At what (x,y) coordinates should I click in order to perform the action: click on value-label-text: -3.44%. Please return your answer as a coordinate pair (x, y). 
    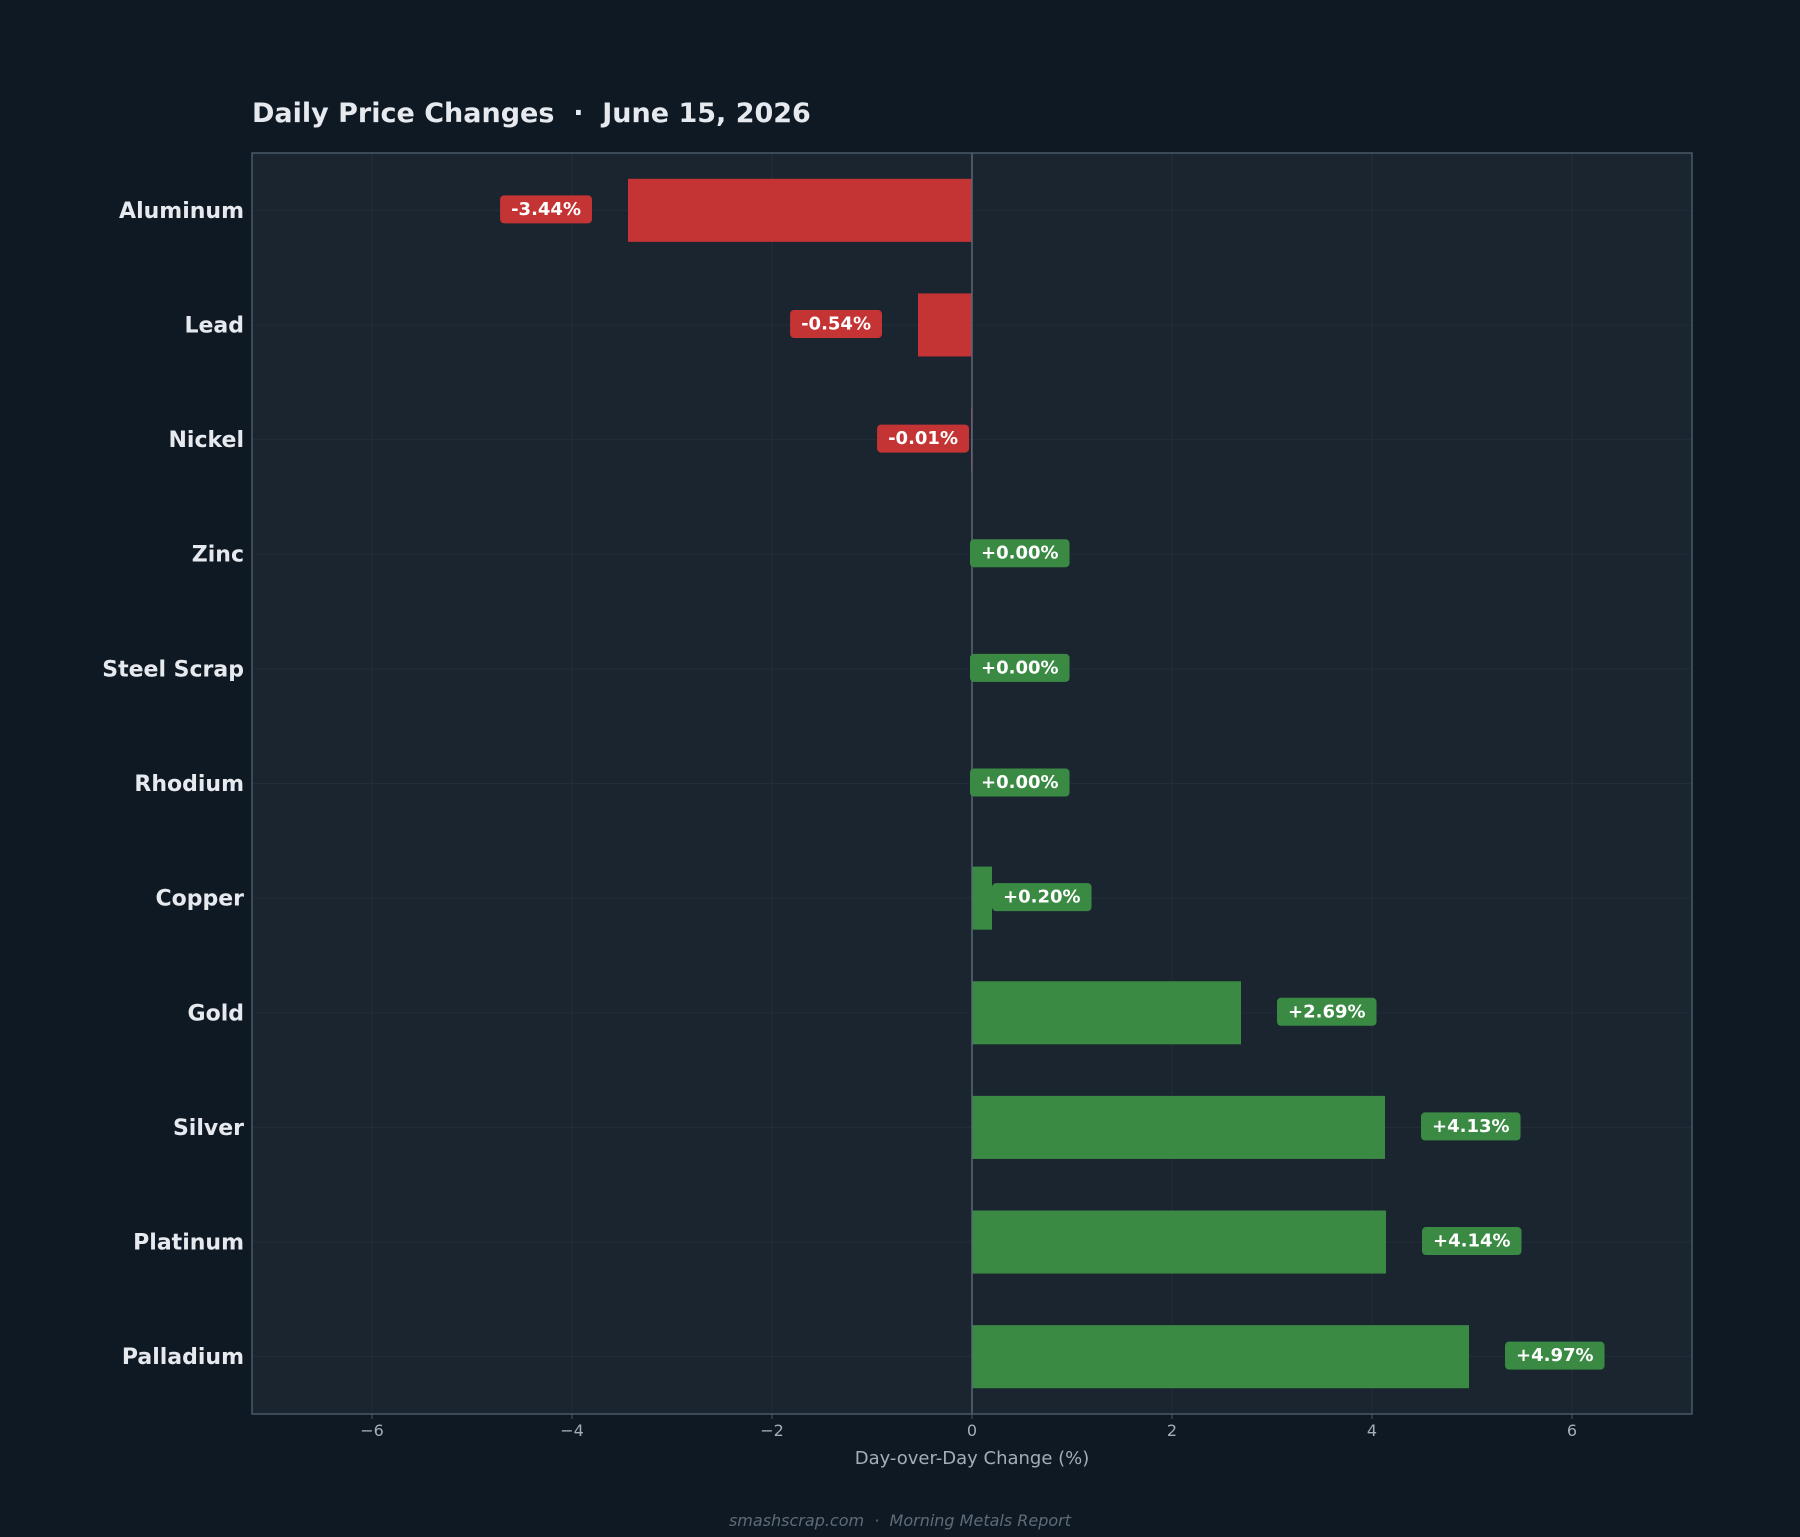
    Looking at the image, I should click on (546, 209).